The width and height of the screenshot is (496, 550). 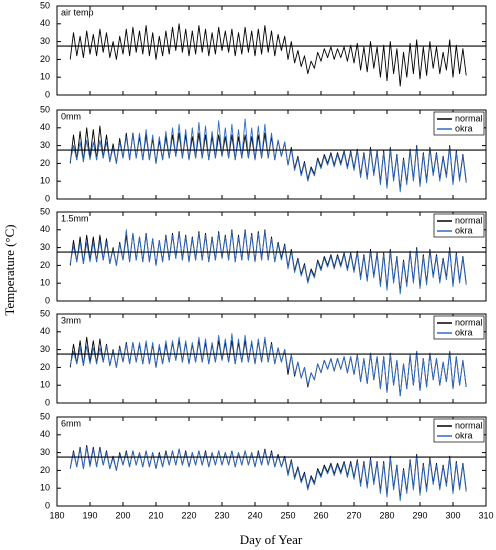 What do you see at coordinates (188, 515) in the screenshot?
I see `x-tick-label: 220` at bounding box center [188, 515].